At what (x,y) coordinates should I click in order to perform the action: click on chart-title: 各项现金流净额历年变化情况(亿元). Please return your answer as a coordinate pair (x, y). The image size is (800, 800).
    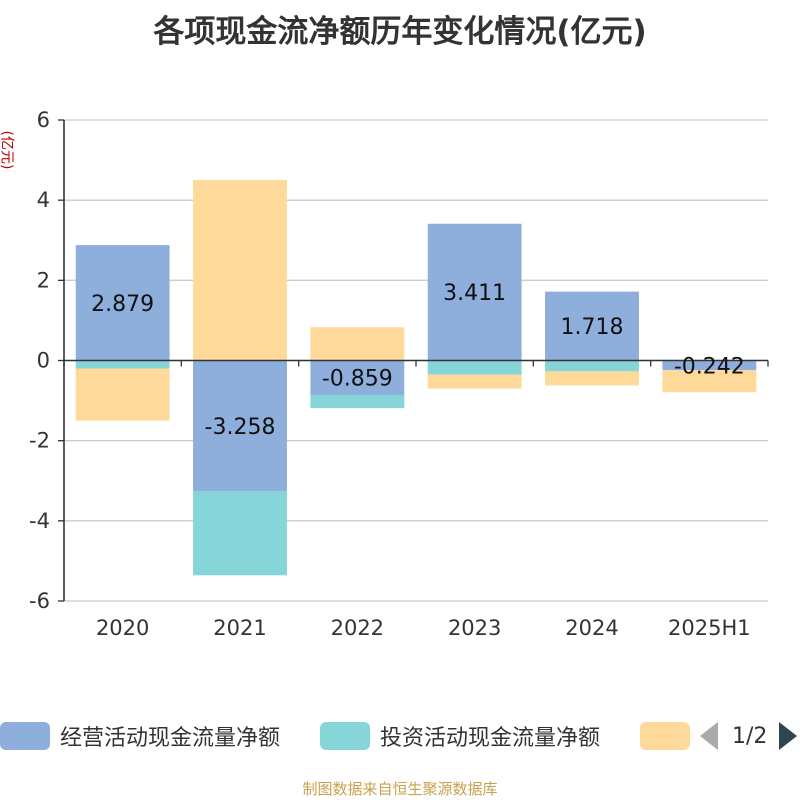
    Looking at the image, I should click on (400, 32).